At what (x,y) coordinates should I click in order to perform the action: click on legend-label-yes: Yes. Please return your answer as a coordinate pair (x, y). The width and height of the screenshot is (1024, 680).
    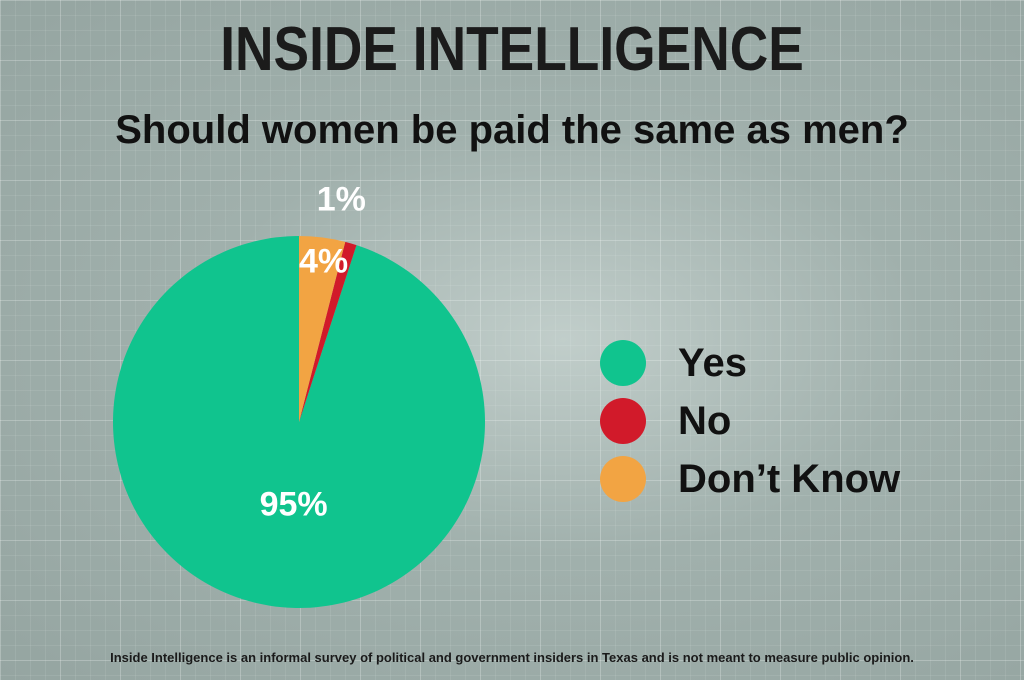
    Looking at the image, I should click on (712, 362).